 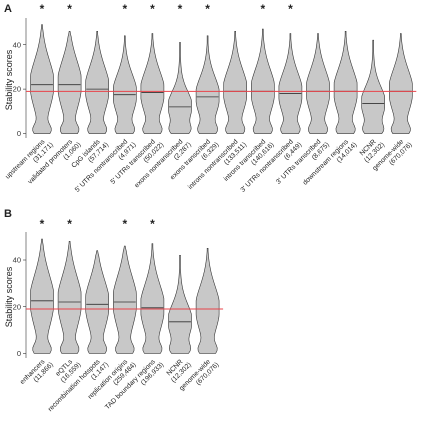 I want to click on x-tick-label: enhancers(11,866), so click(x=37, y=372).